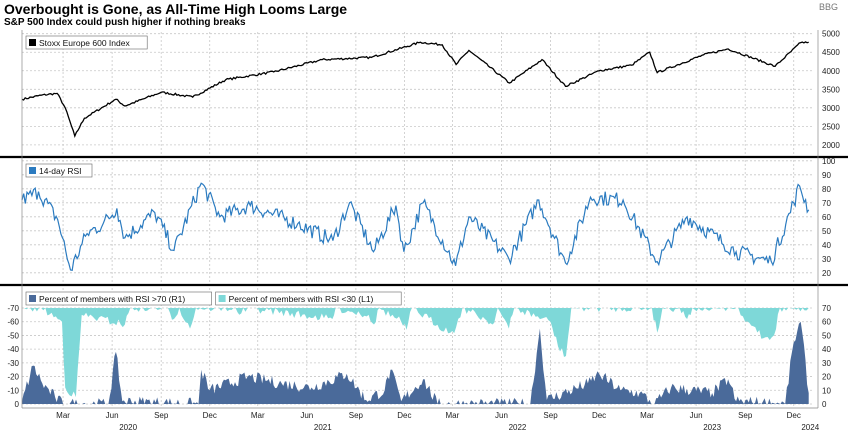 Image resolution: width=848 pixels, height=435 pixels. I want to click on legend-index-box, so click(86, 42).